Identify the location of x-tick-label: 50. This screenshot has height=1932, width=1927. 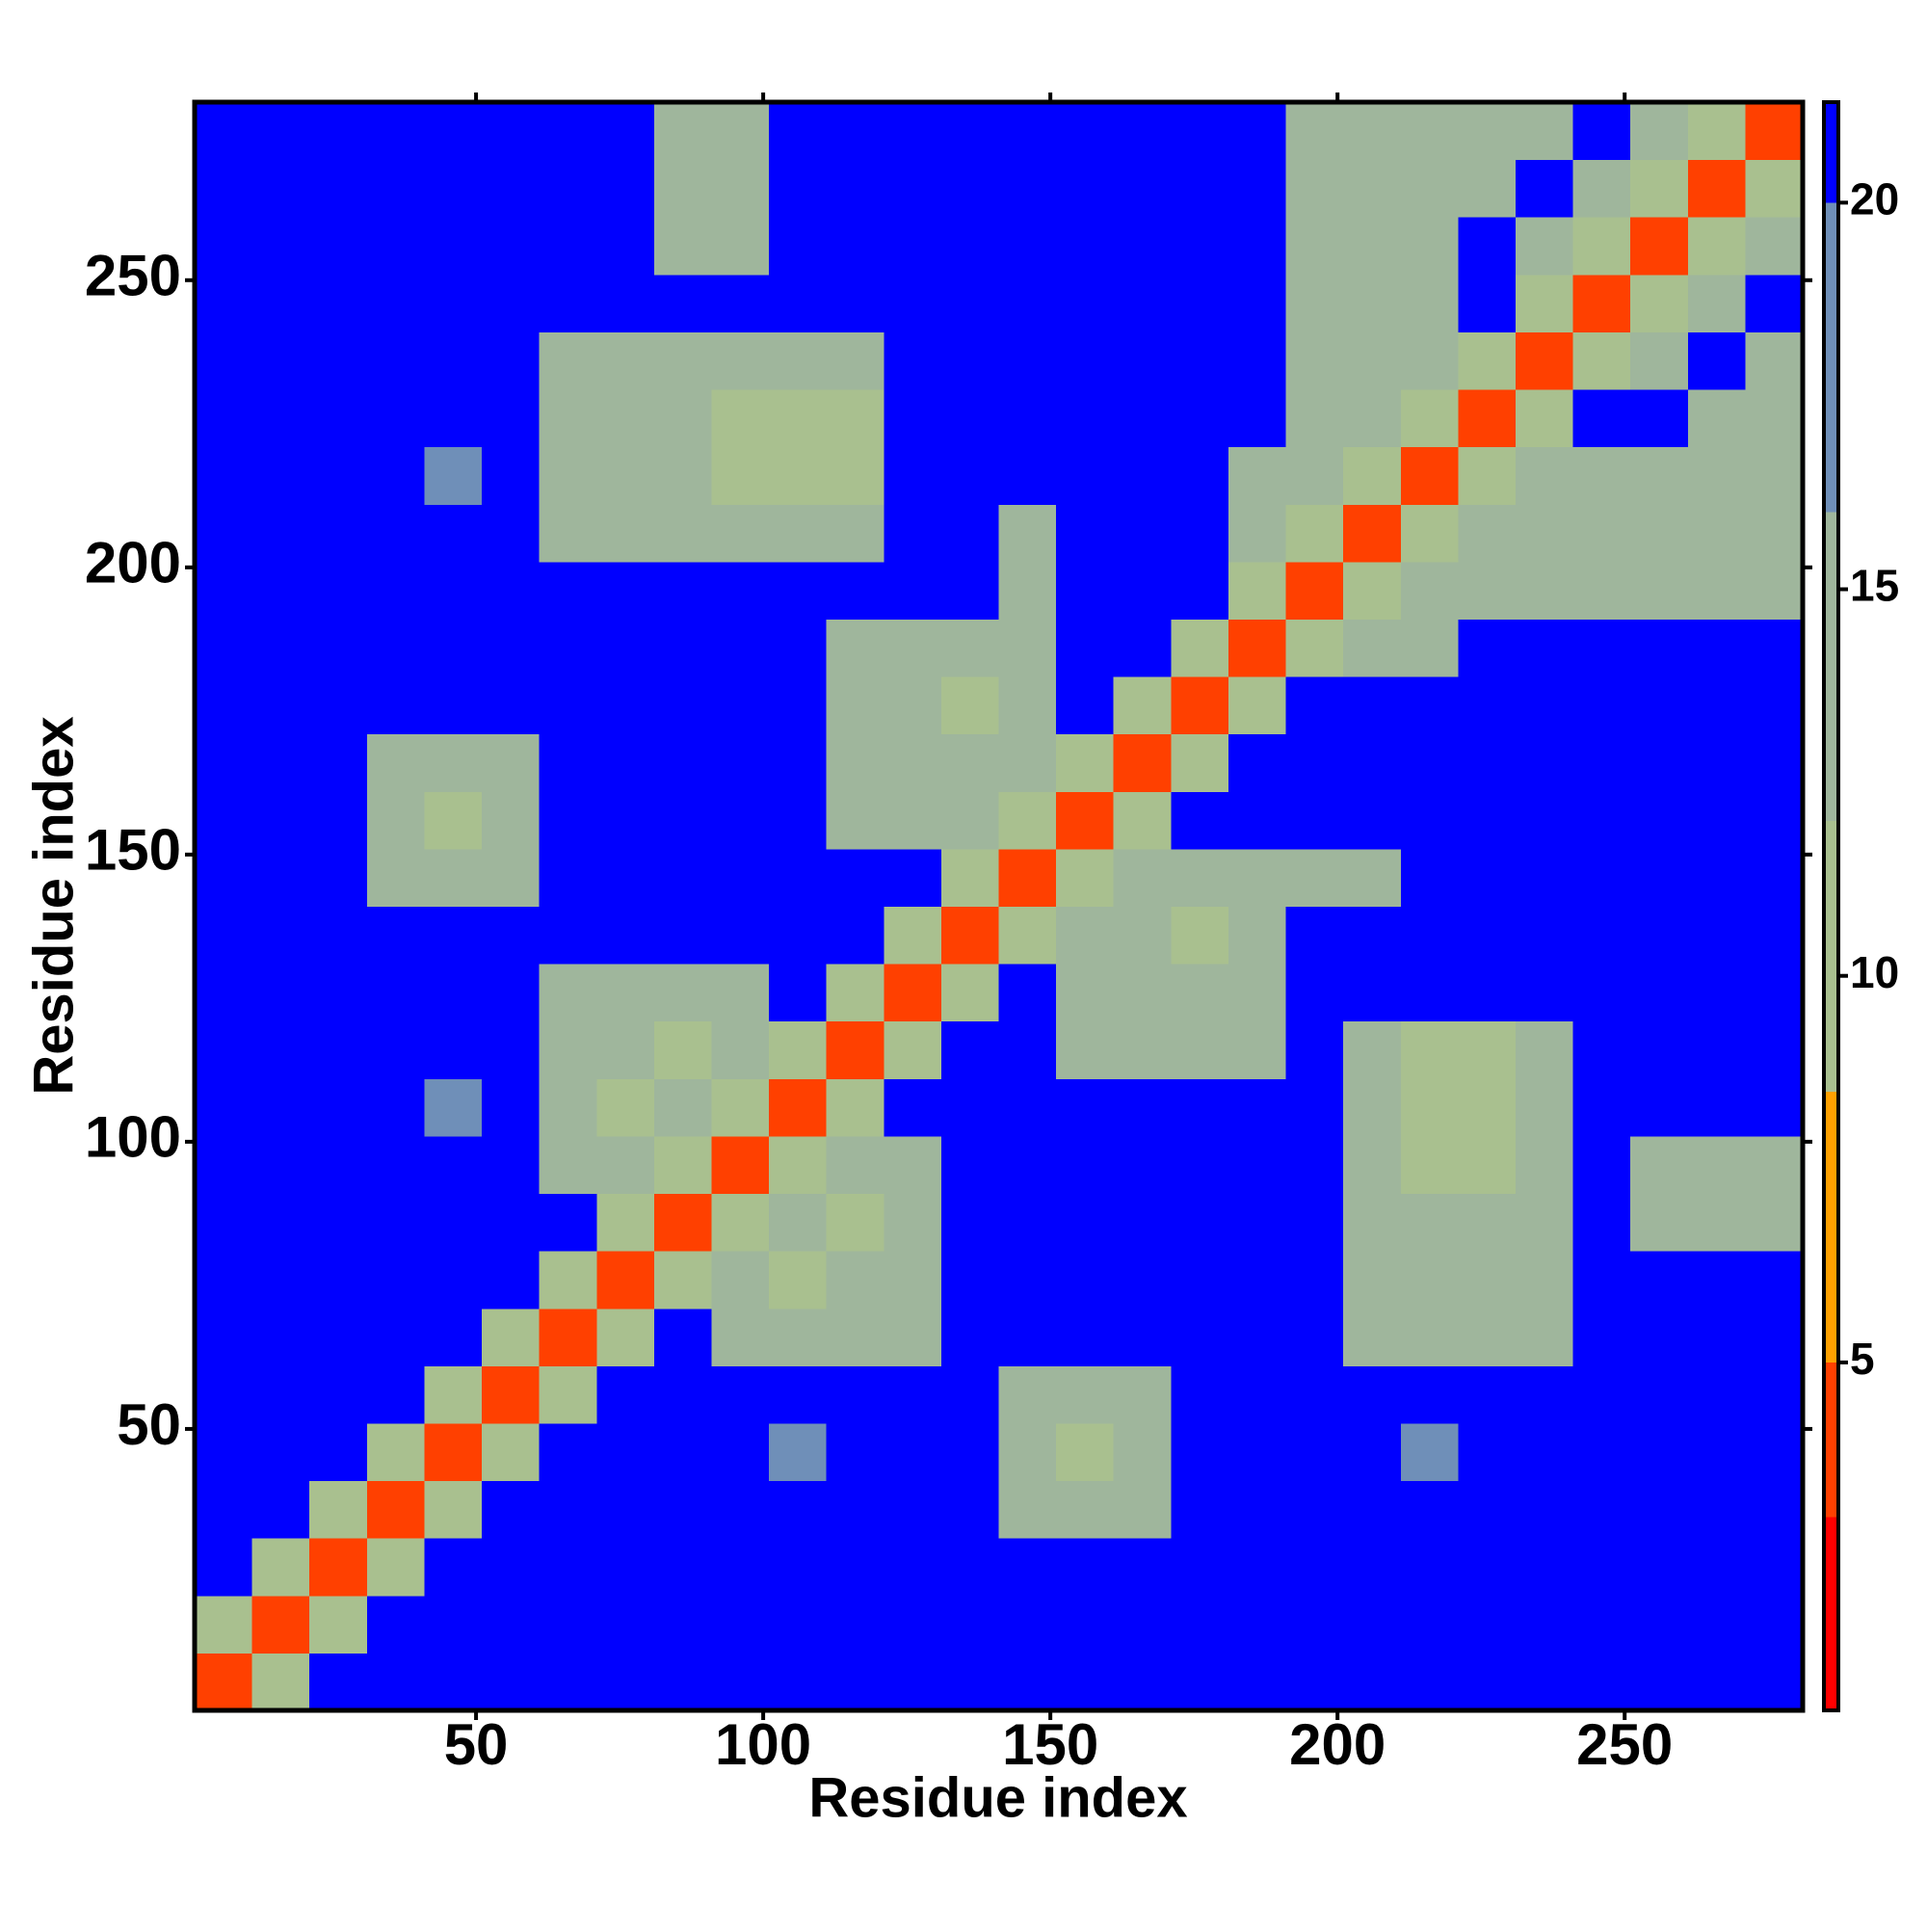
(476, 1744).